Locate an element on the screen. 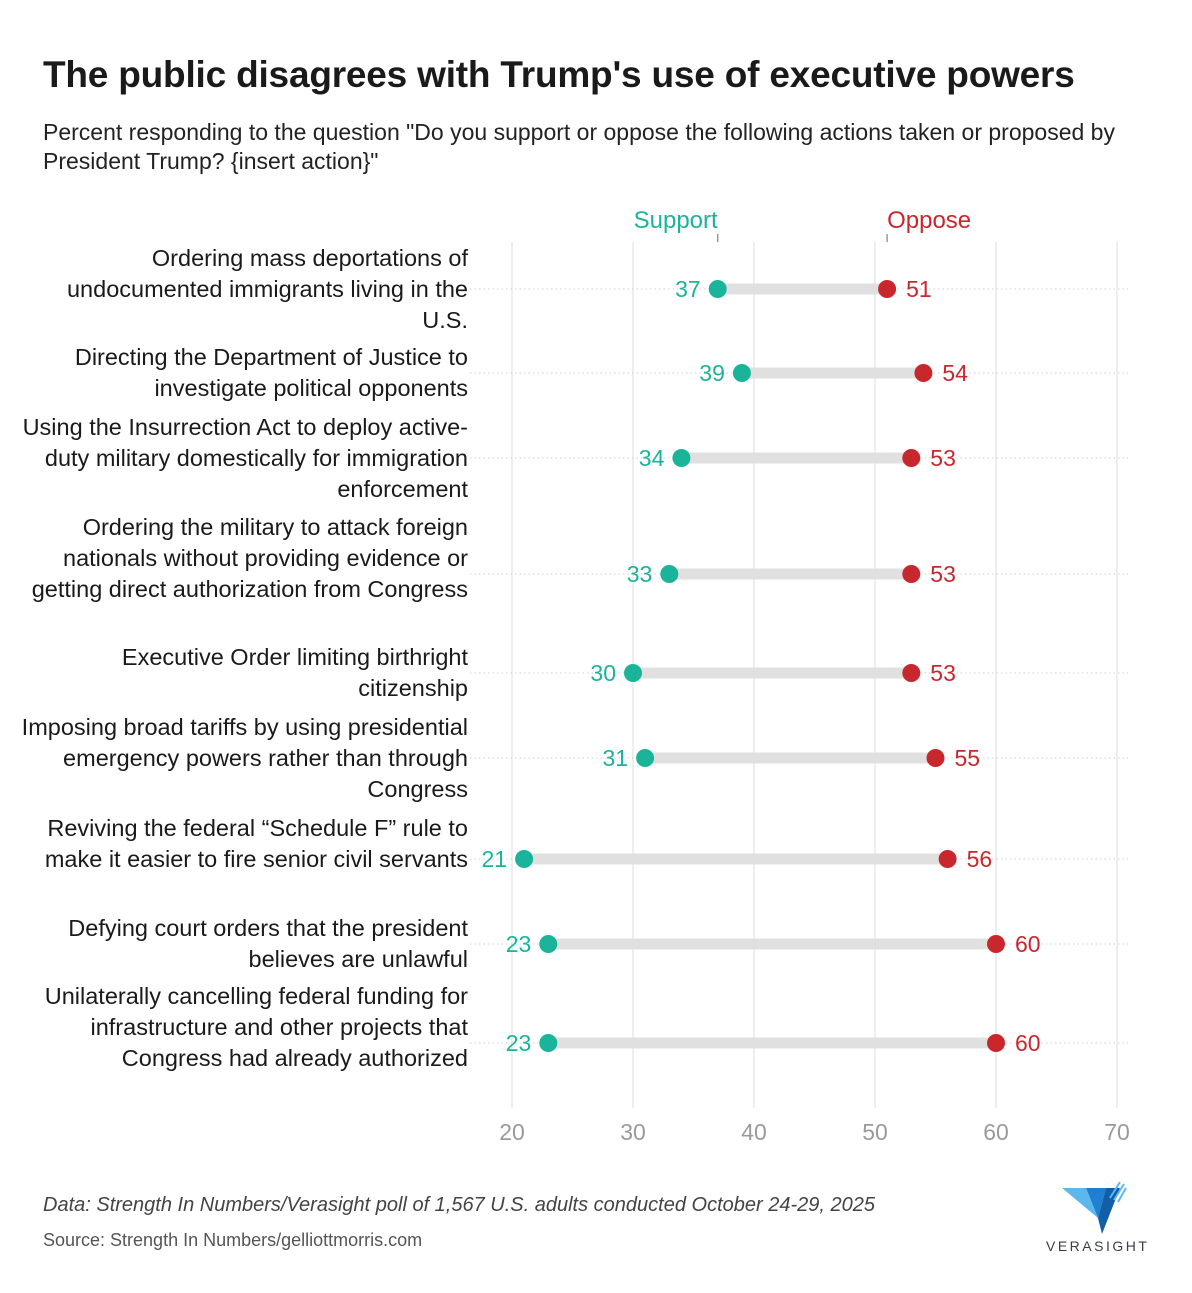 The height and width of the screenshot is (1293, 1192). oppose-value-0: 51 is located at coordinates (919, 289).